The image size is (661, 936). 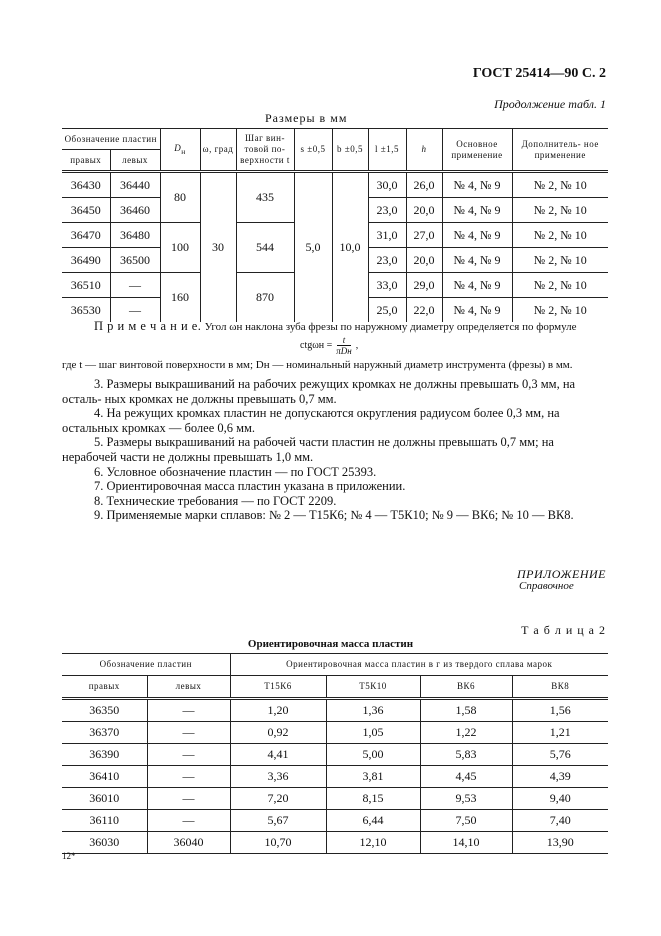 I want to click on cell-right: 36430, so click(x=85, y=184).